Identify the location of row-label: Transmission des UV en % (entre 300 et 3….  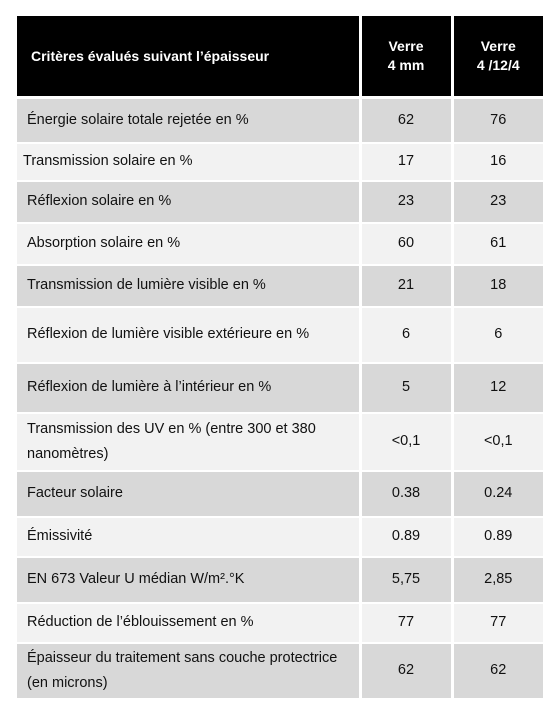
(188, 442).